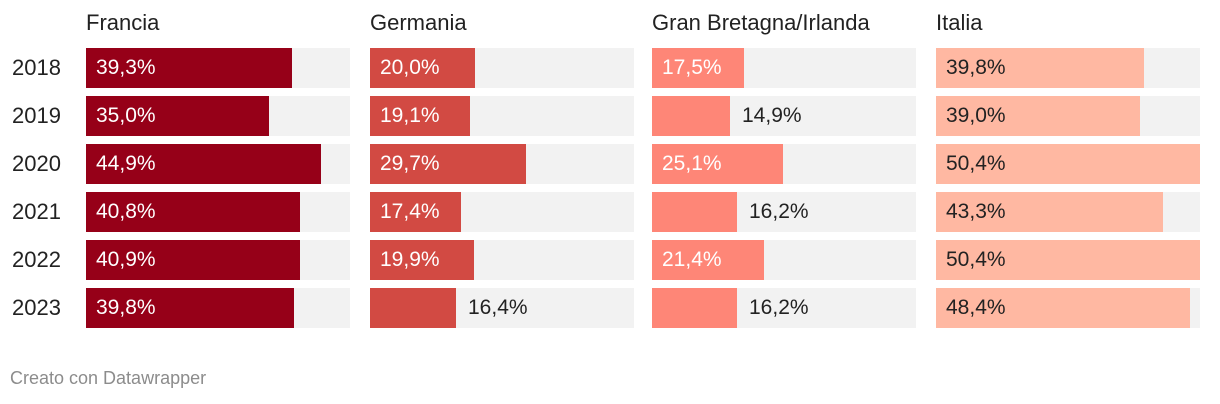 This screenshot has height=404, width=1220. Describe the element at coordinates (36, 163) in the screenshot. I see `year-label-2020: 2020` at that location.